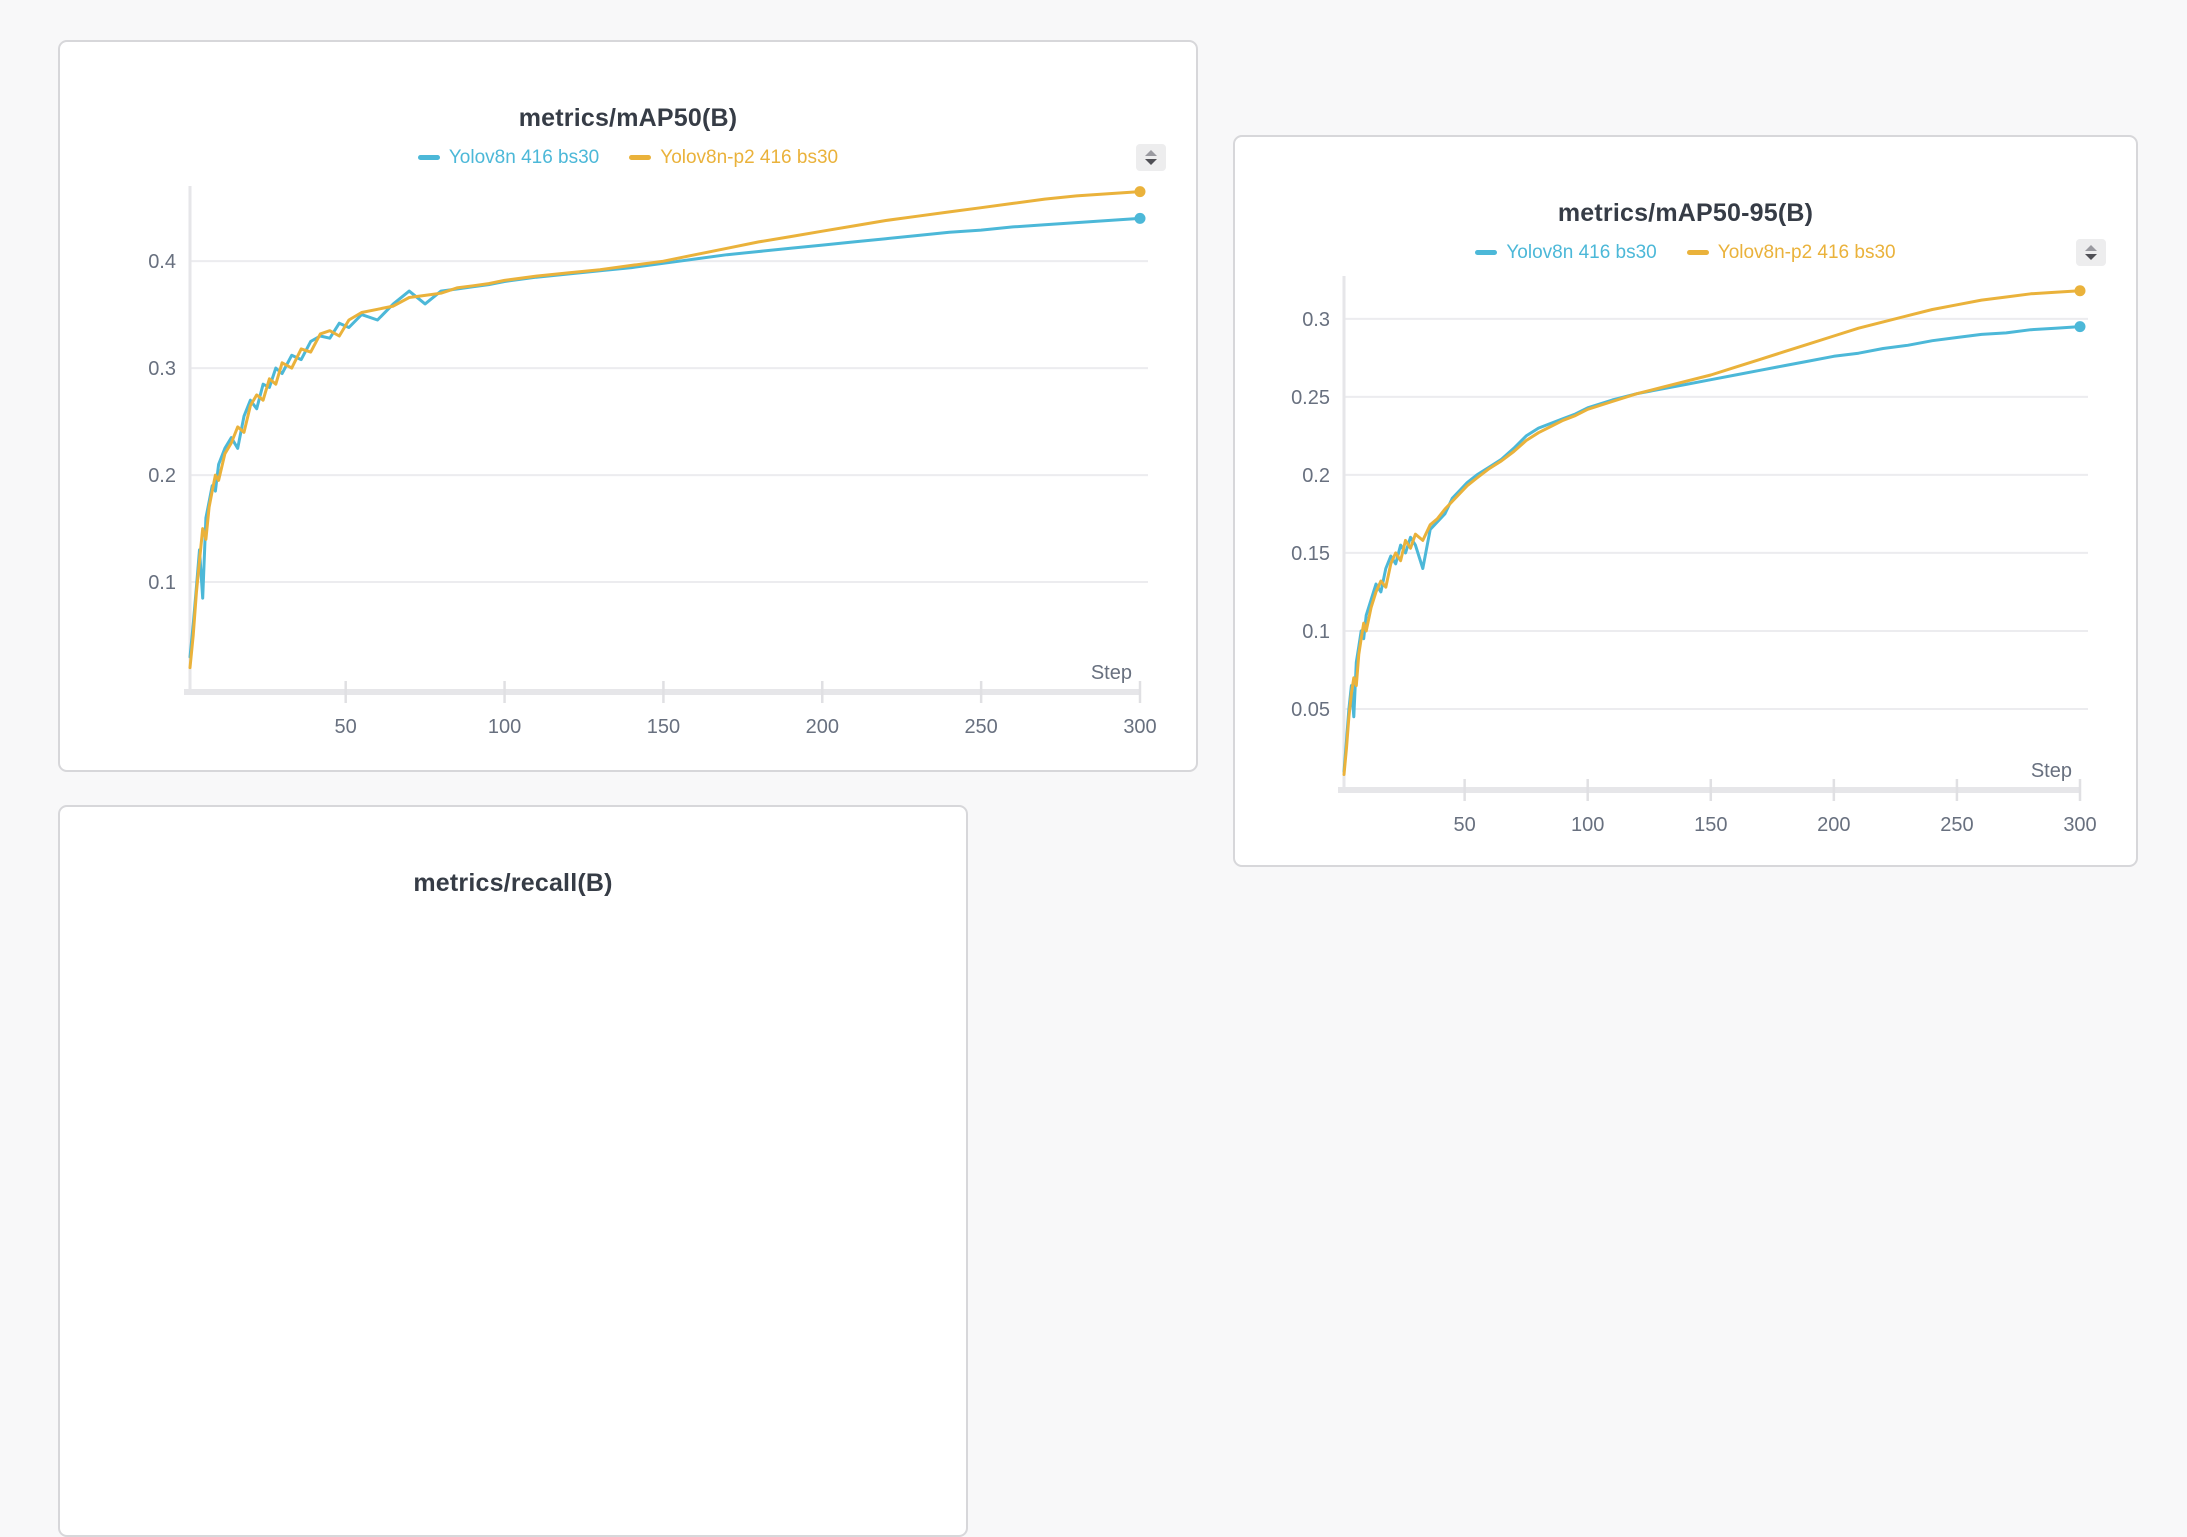 The height and width of the screenshot is (1537, 2187). What do you see at coordinates (1310, 554) in the screenshot?
I see `y-tick-label: 0.15` at bounding box center [1310, 554].